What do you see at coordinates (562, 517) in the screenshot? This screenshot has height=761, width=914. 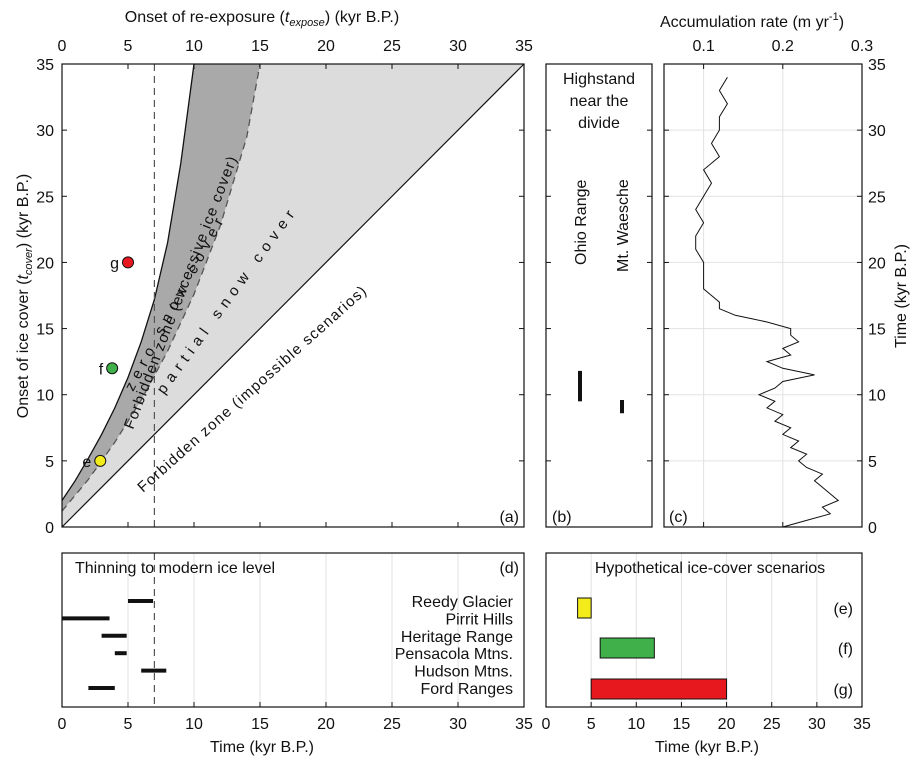 I see `panel-label-b: (b)` at bounding box center [562, 517].